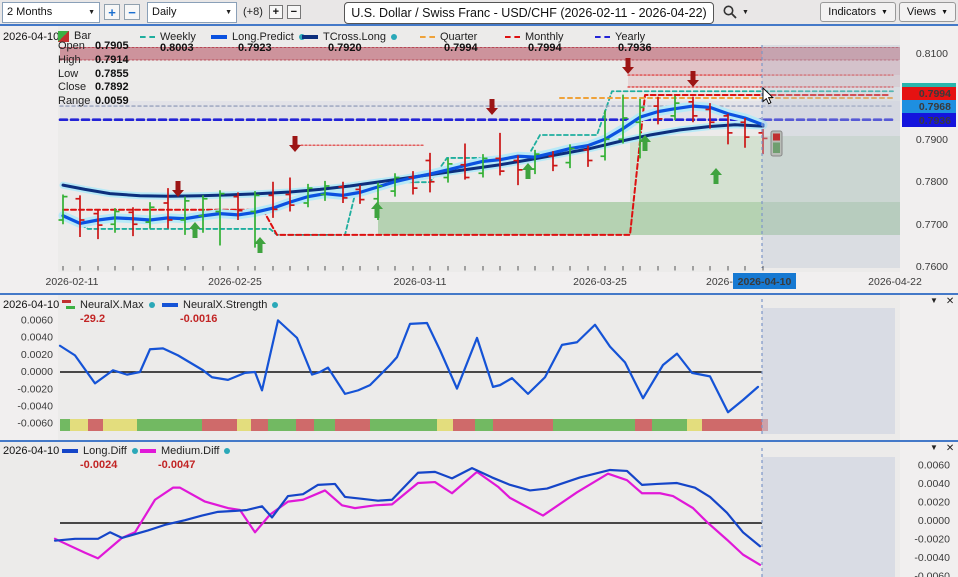  What do you see at coordinates (93, 319) in the screenshot?
I see `neuralx-max-value: -29.2` at bounding box center [93, 319].